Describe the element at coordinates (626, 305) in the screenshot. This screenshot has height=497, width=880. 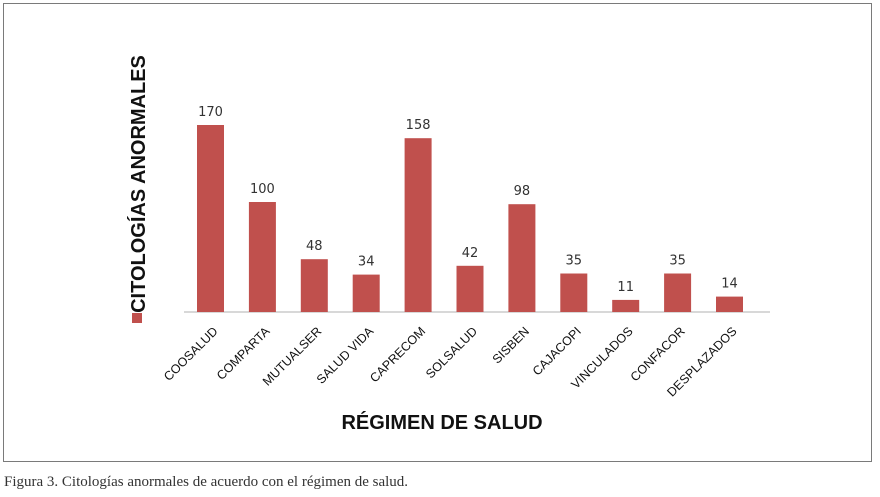
I see `bar-vinculados` at that location.